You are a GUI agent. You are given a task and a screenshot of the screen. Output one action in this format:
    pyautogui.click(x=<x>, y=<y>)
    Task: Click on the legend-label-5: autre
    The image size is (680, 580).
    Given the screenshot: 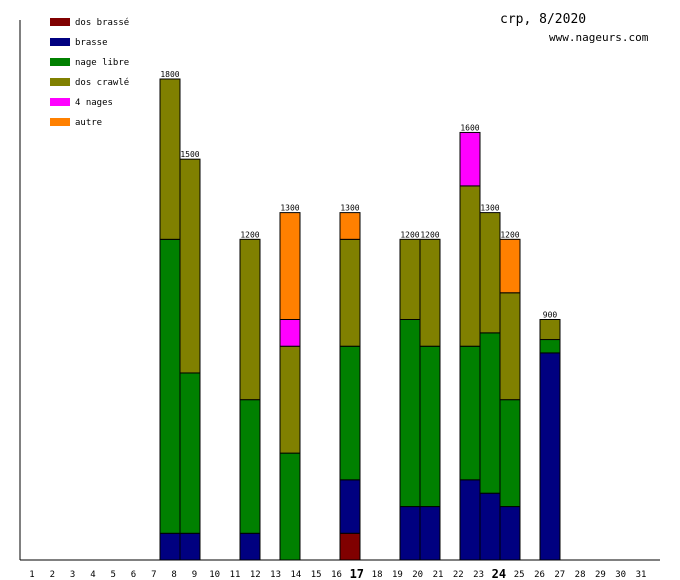 What is the action you would take?
    pyautogui.click(x=88, y=123)
    